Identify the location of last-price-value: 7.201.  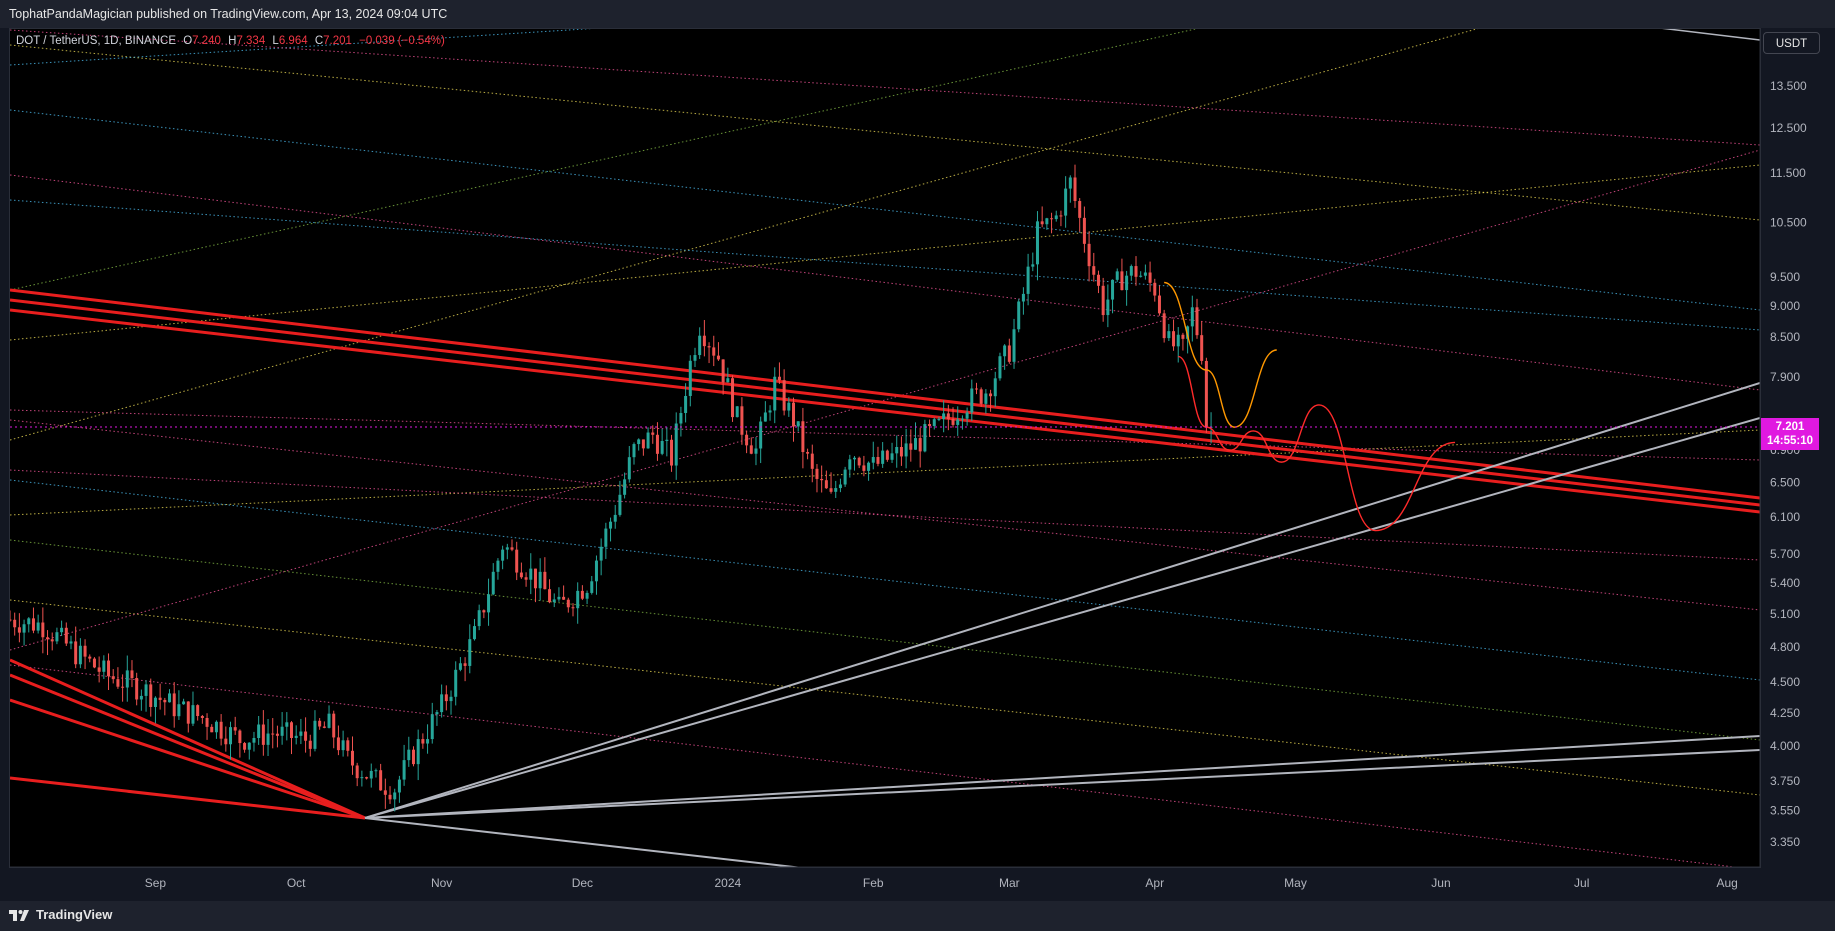
(1790, 427).